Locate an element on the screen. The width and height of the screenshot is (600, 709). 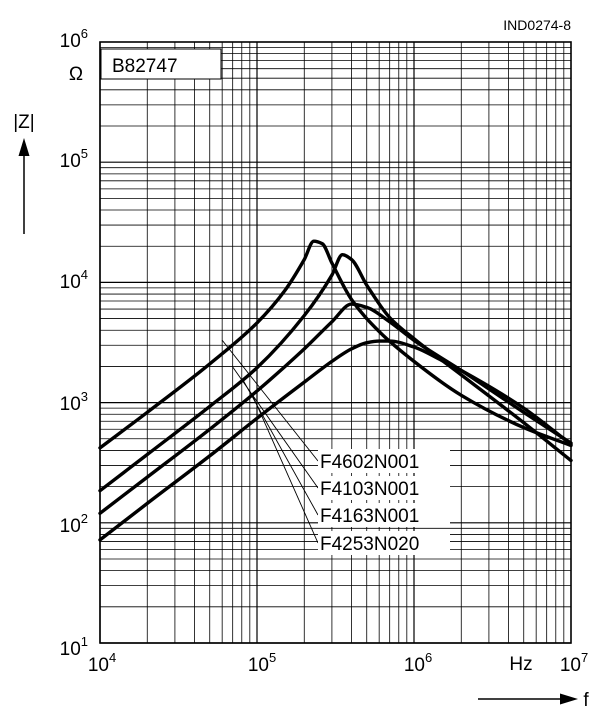
x-tick-label: 10⁶ is located at coordinates (418, 663).